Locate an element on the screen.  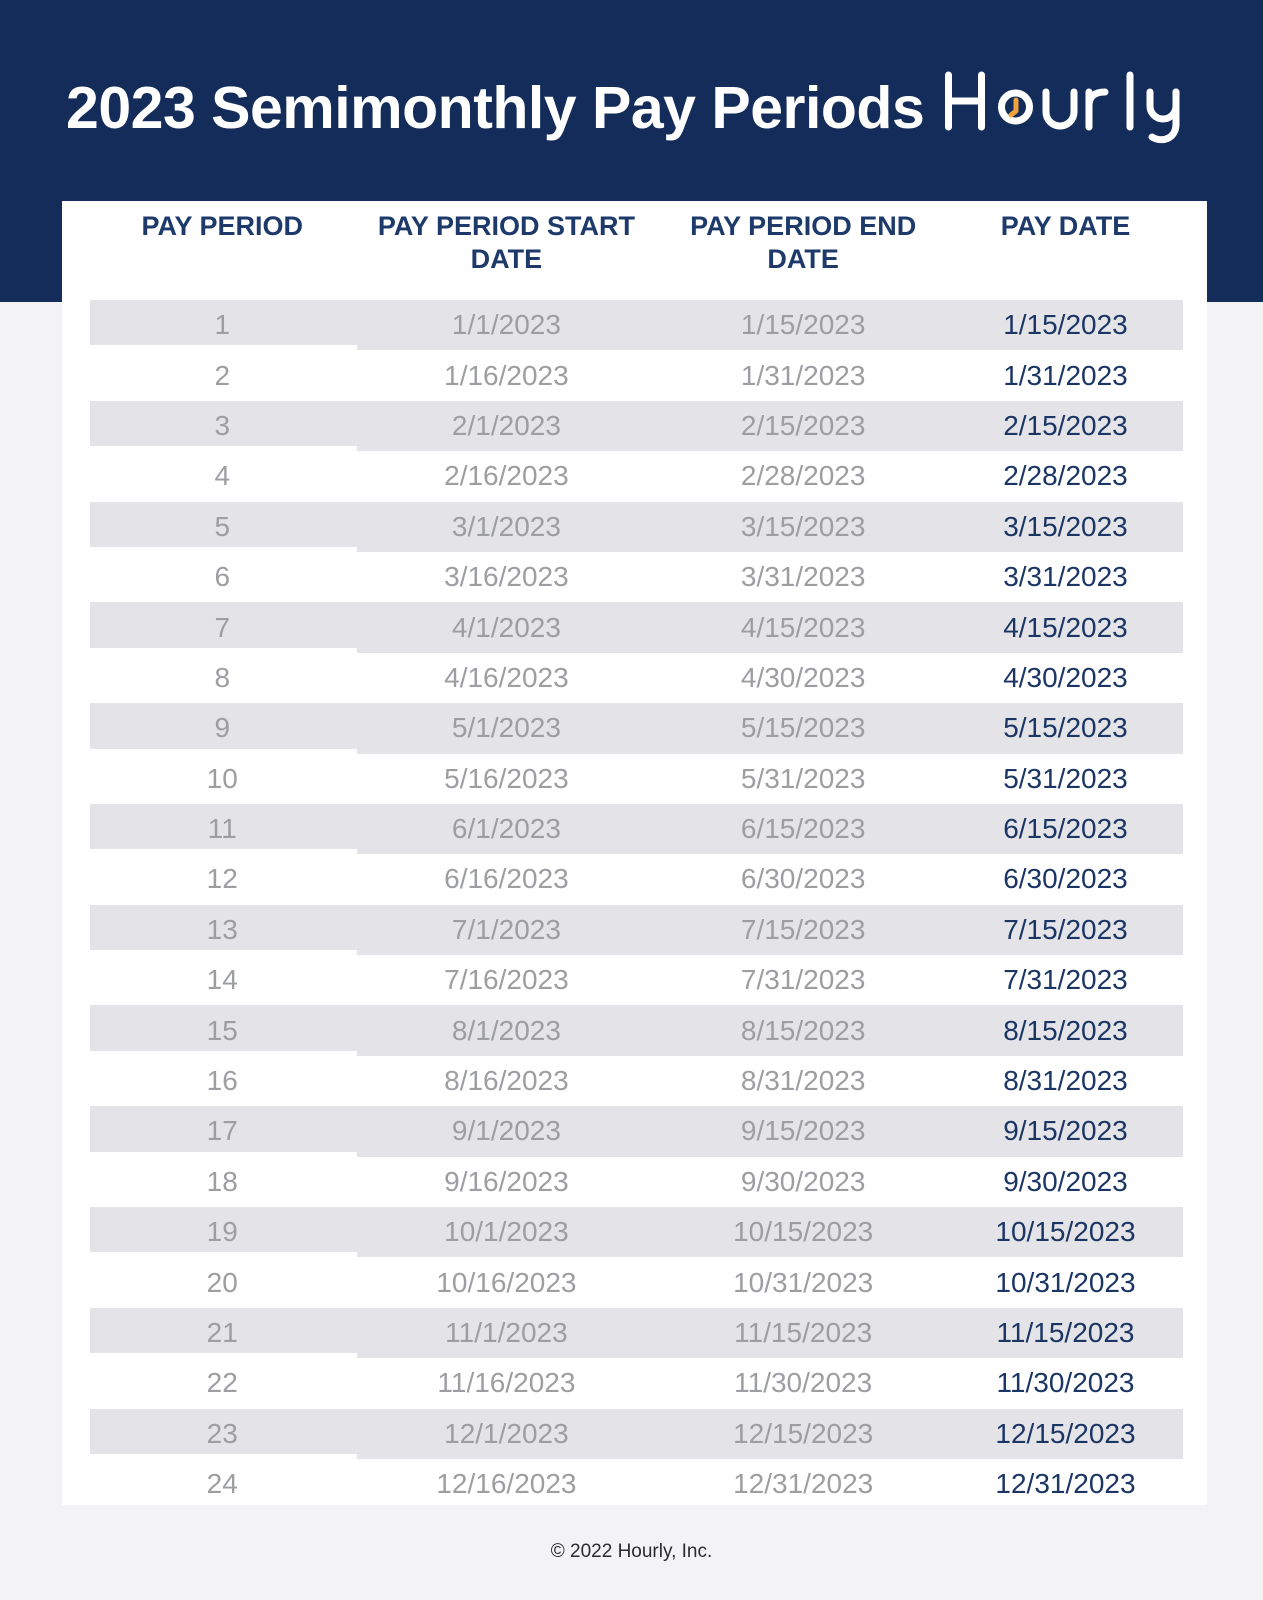
cell-pay-date: 9/30/2023 is located at coordinates (1065, 1181).